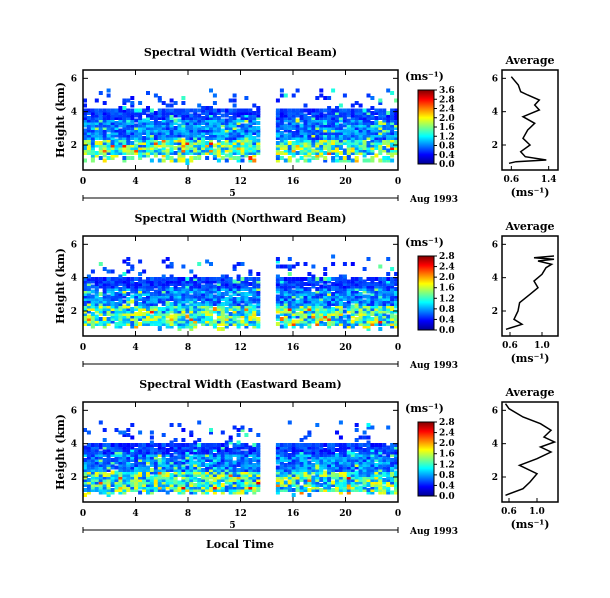 Image resolution: width=610 pixels, height=598 pixels. Describe the element at coordinates (447, 137) in the screenshot. I see `colorbar-tick-label: 1.2` at that location.